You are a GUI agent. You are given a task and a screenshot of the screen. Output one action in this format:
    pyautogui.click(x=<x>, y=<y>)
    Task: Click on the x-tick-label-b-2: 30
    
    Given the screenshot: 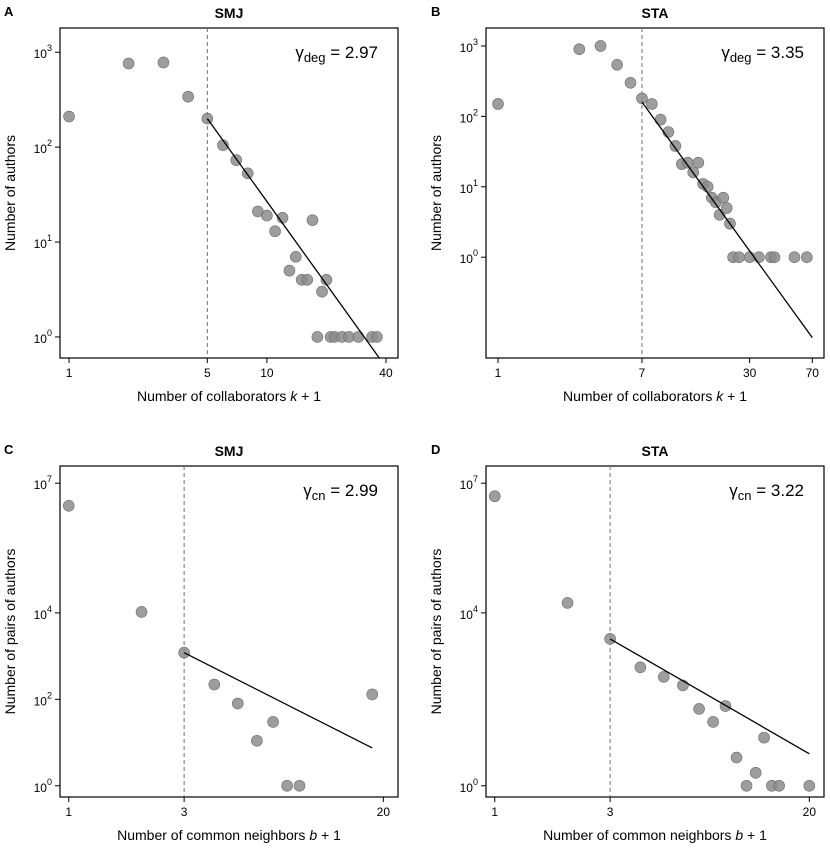 What is the action you would take?
    pyautogui.click(x=750, y=373)
    